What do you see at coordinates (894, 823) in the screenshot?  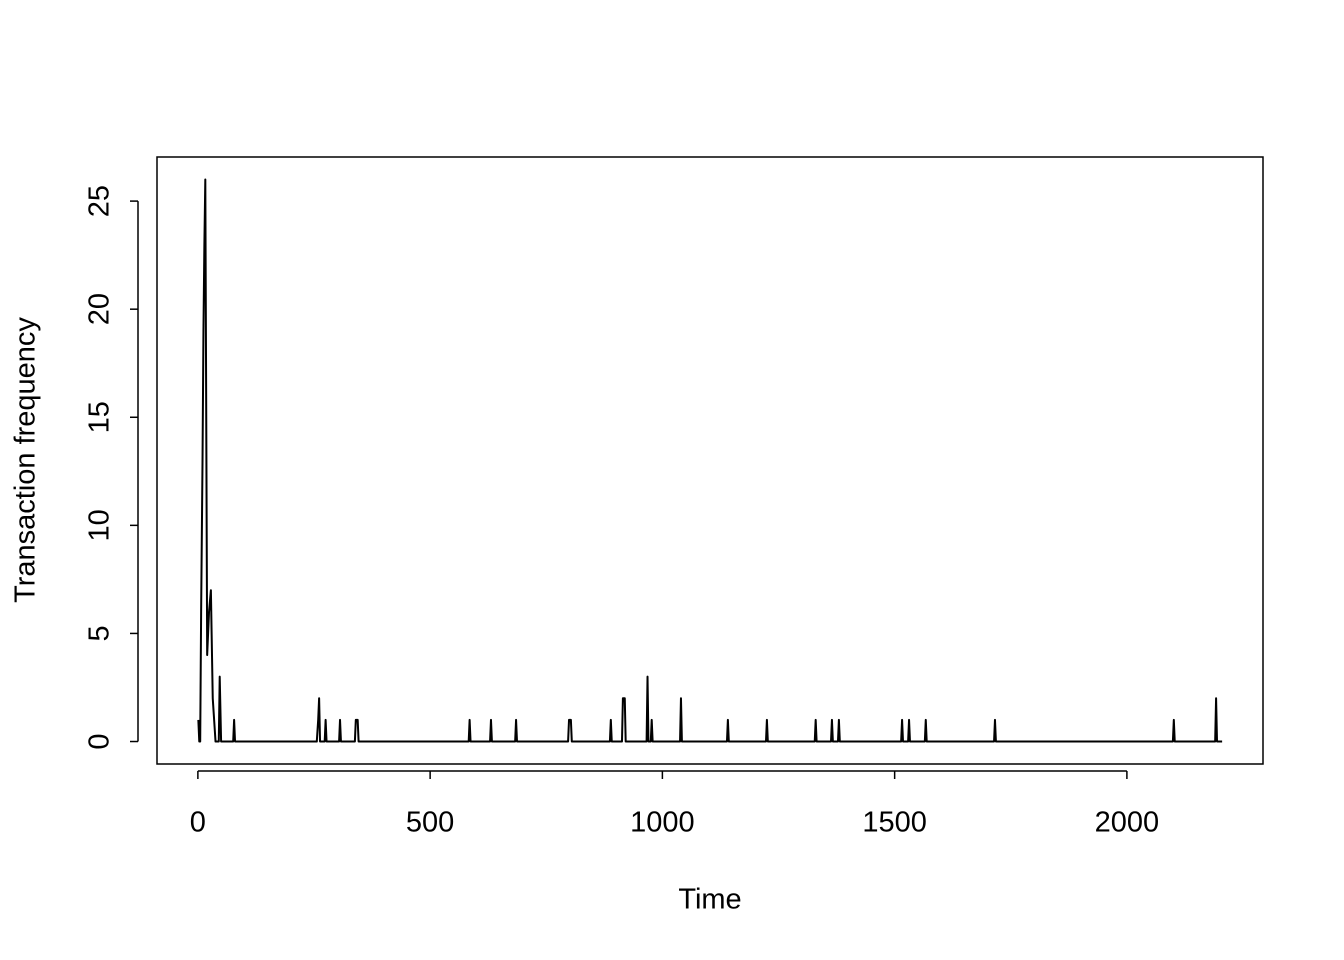 I see `x-tick-label: 1500` at bounding box center [894, 823].